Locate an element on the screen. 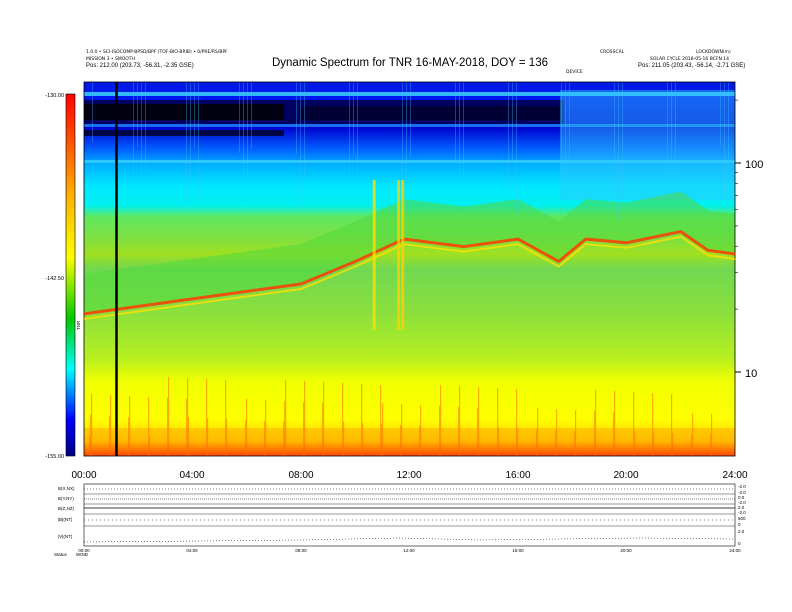  subpanel-label-by: B(Y,NY) is located at coordinates (66, 498).